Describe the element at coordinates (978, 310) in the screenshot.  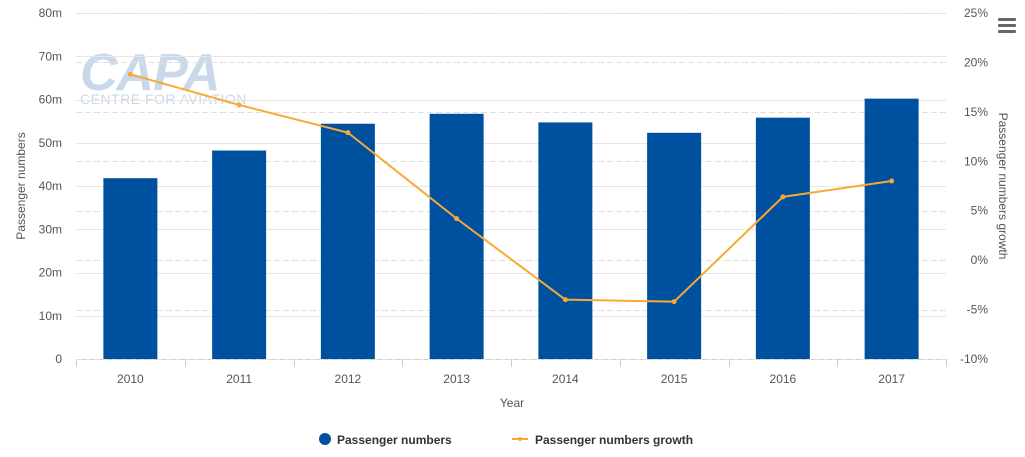
I see `right-tick-label: -5%` at that location.